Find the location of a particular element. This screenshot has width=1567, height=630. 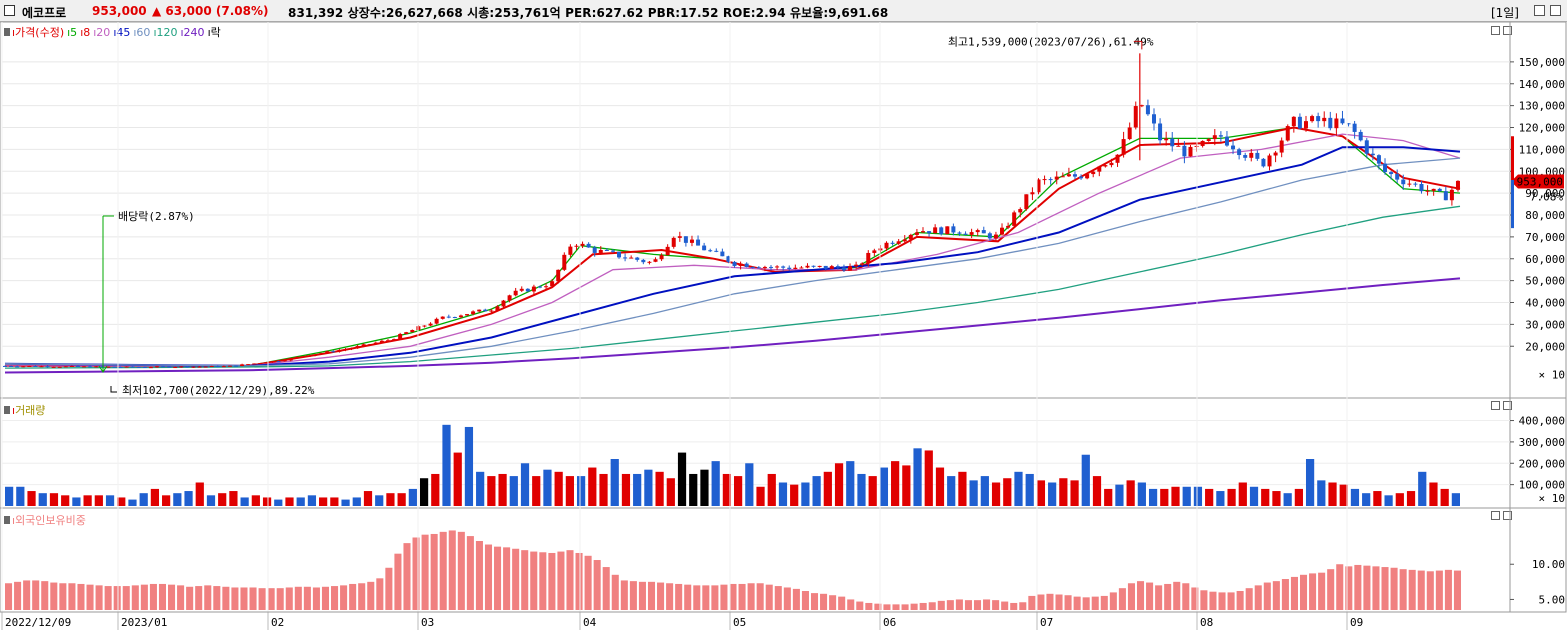

select-checkbox is located at coordinates (9, 10).